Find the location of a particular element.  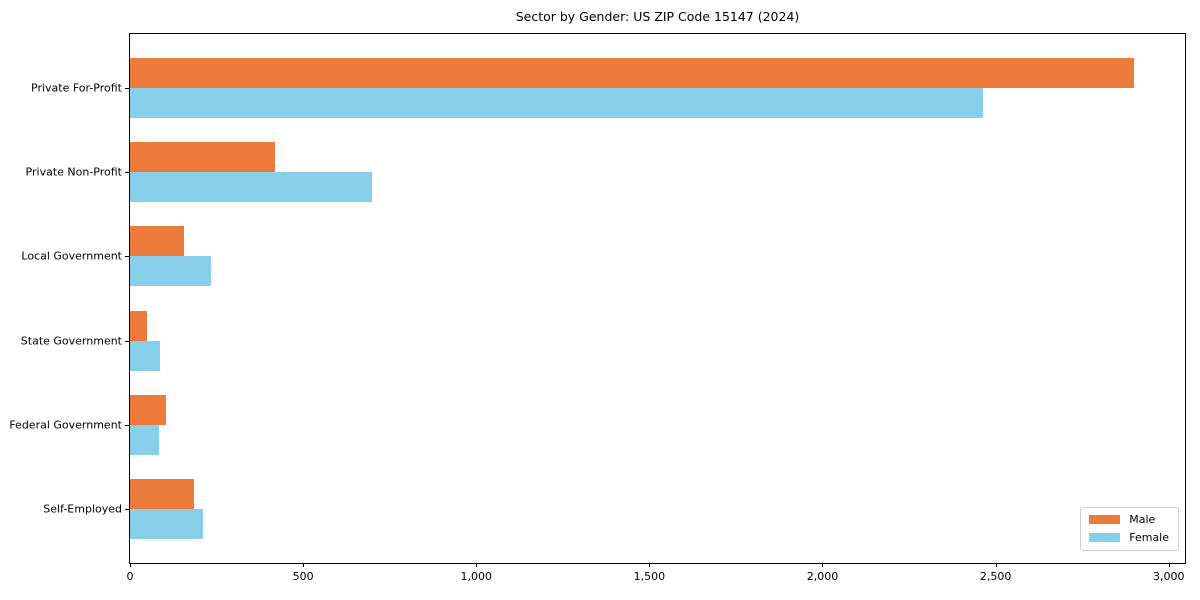

y-axis-category-label: Self-Employed is located at coordinates (82, 509).